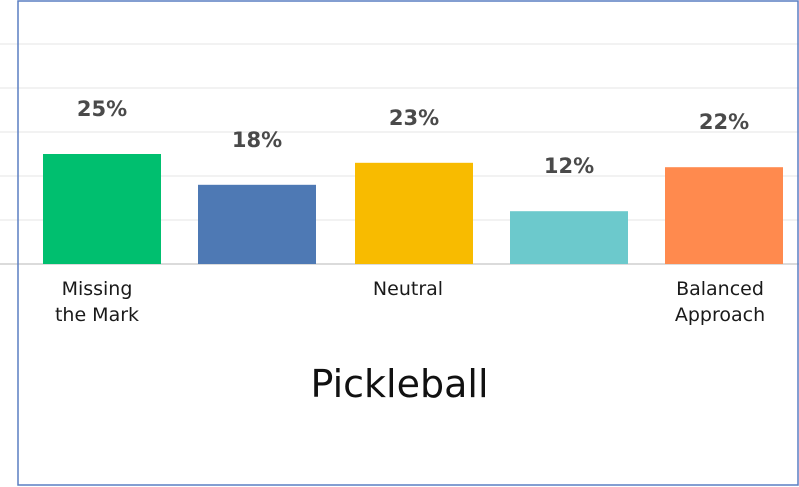 The height and width of the screenshot is (487, 799). What do you see at coordinates (399, 384) in the screenshot?
I see `chart-title: Pickleball` at bounding box center [399, 384].